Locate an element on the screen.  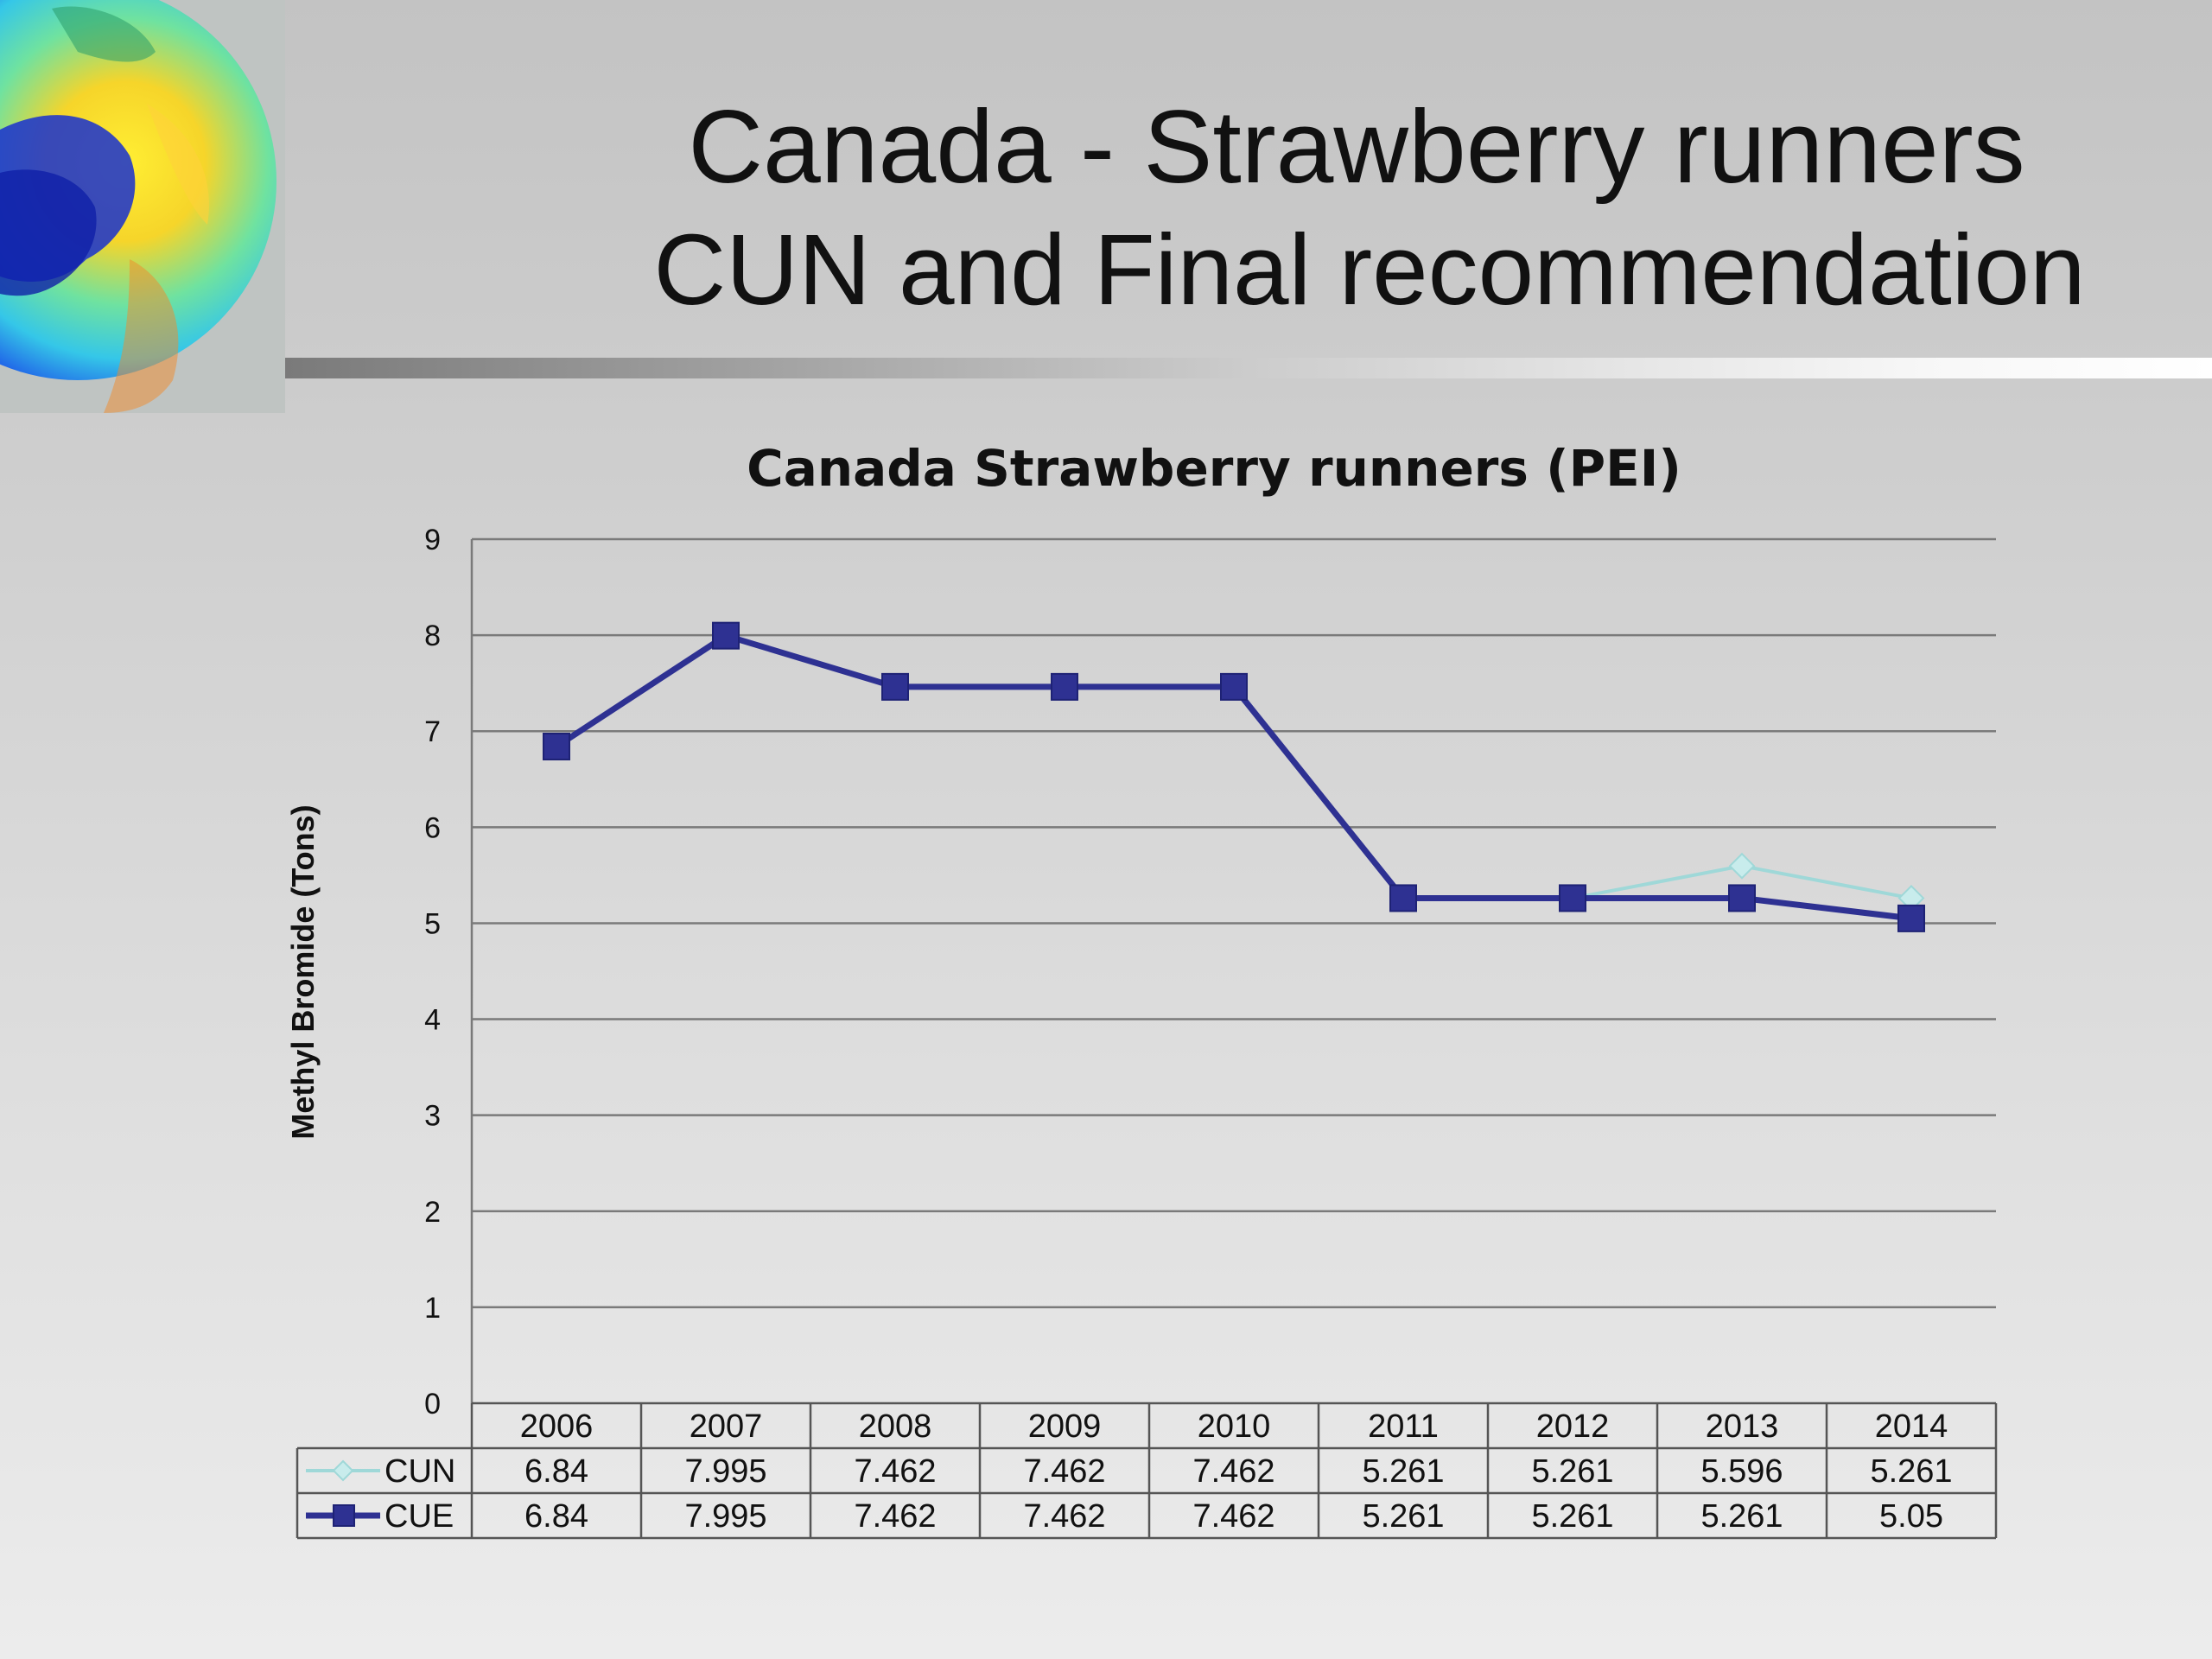
header-divider is located at coordinates (1248, 368).